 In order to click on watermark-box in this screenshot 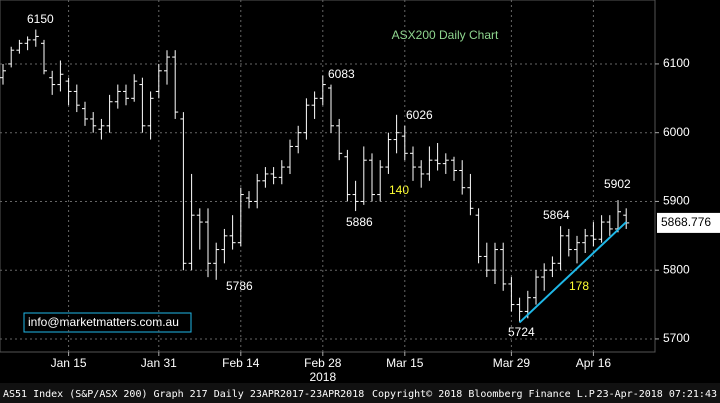, I will do `click(107, 322)`.